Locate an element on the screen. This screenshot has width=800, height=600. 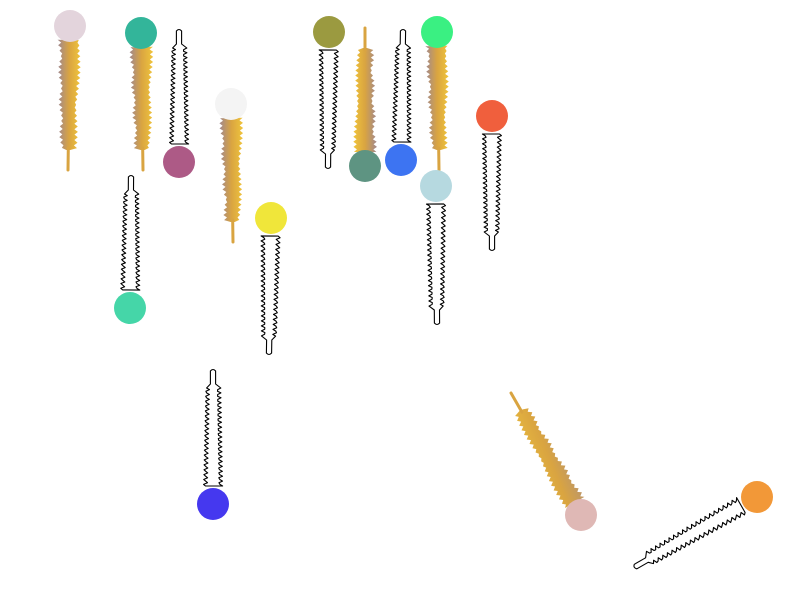
lipid-molecule-m7 is located at coordinates (329, 93).